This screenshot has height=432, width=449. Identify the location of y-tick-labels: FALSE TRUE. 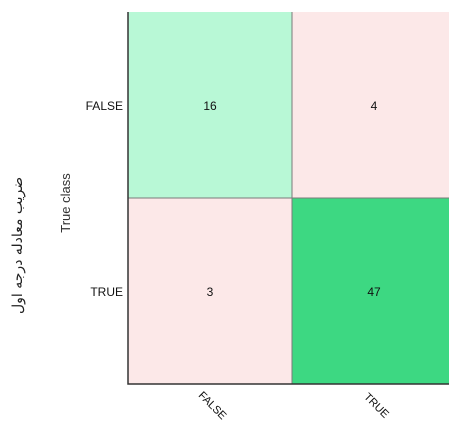
(104, 199).